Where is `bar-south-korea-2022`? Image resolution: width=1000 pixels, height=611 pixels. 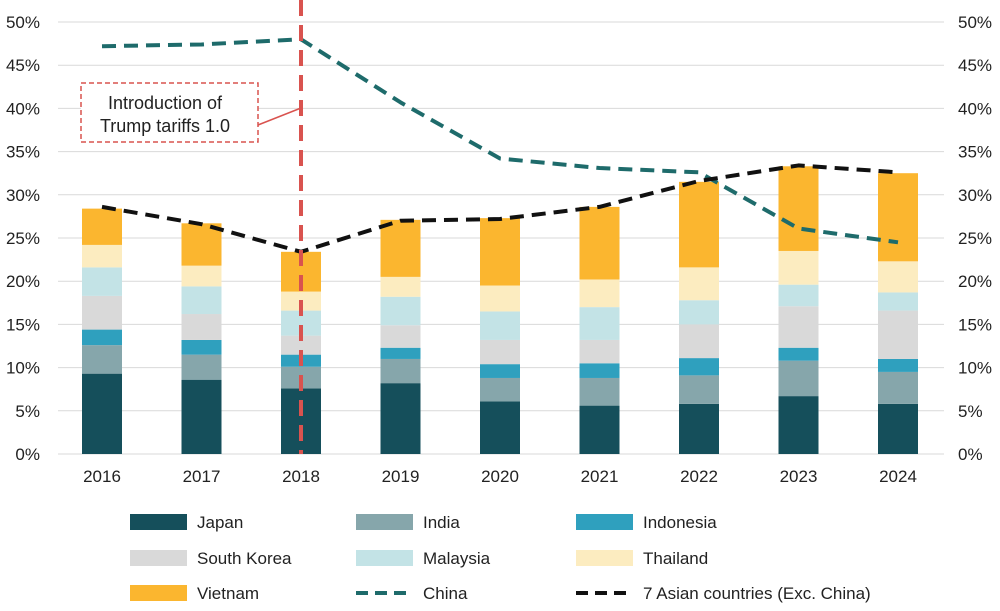
bar-south-korea-2022 is located at coordinates (699, 341).